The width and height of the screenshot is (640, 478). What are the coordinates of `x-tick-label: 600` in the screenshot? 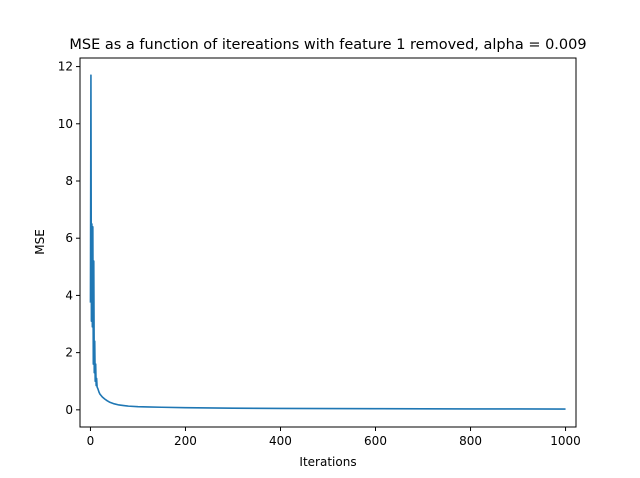 It's located at (375, 441).